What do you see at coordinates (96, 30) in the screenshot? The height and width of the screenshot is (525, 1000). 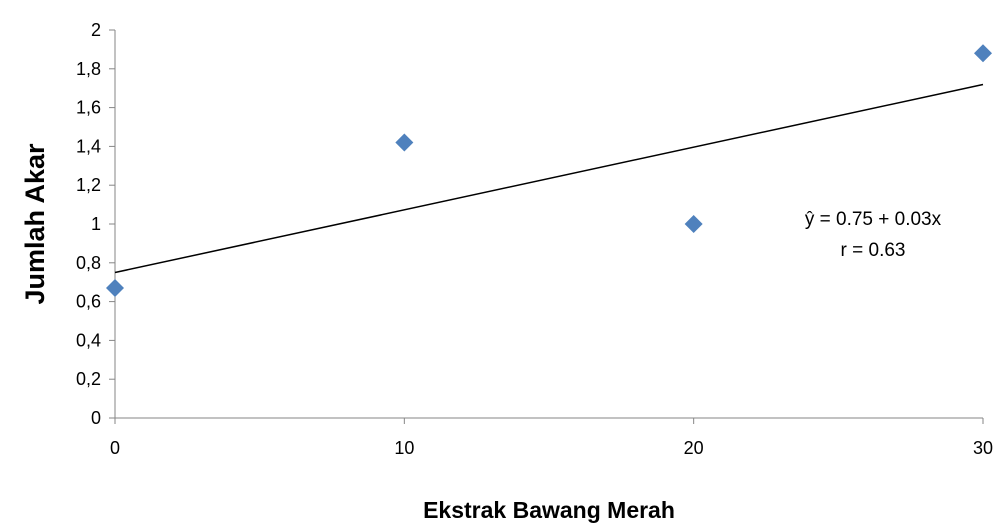 I see `y-tick-label: 2` at bounding box center [96, 30].